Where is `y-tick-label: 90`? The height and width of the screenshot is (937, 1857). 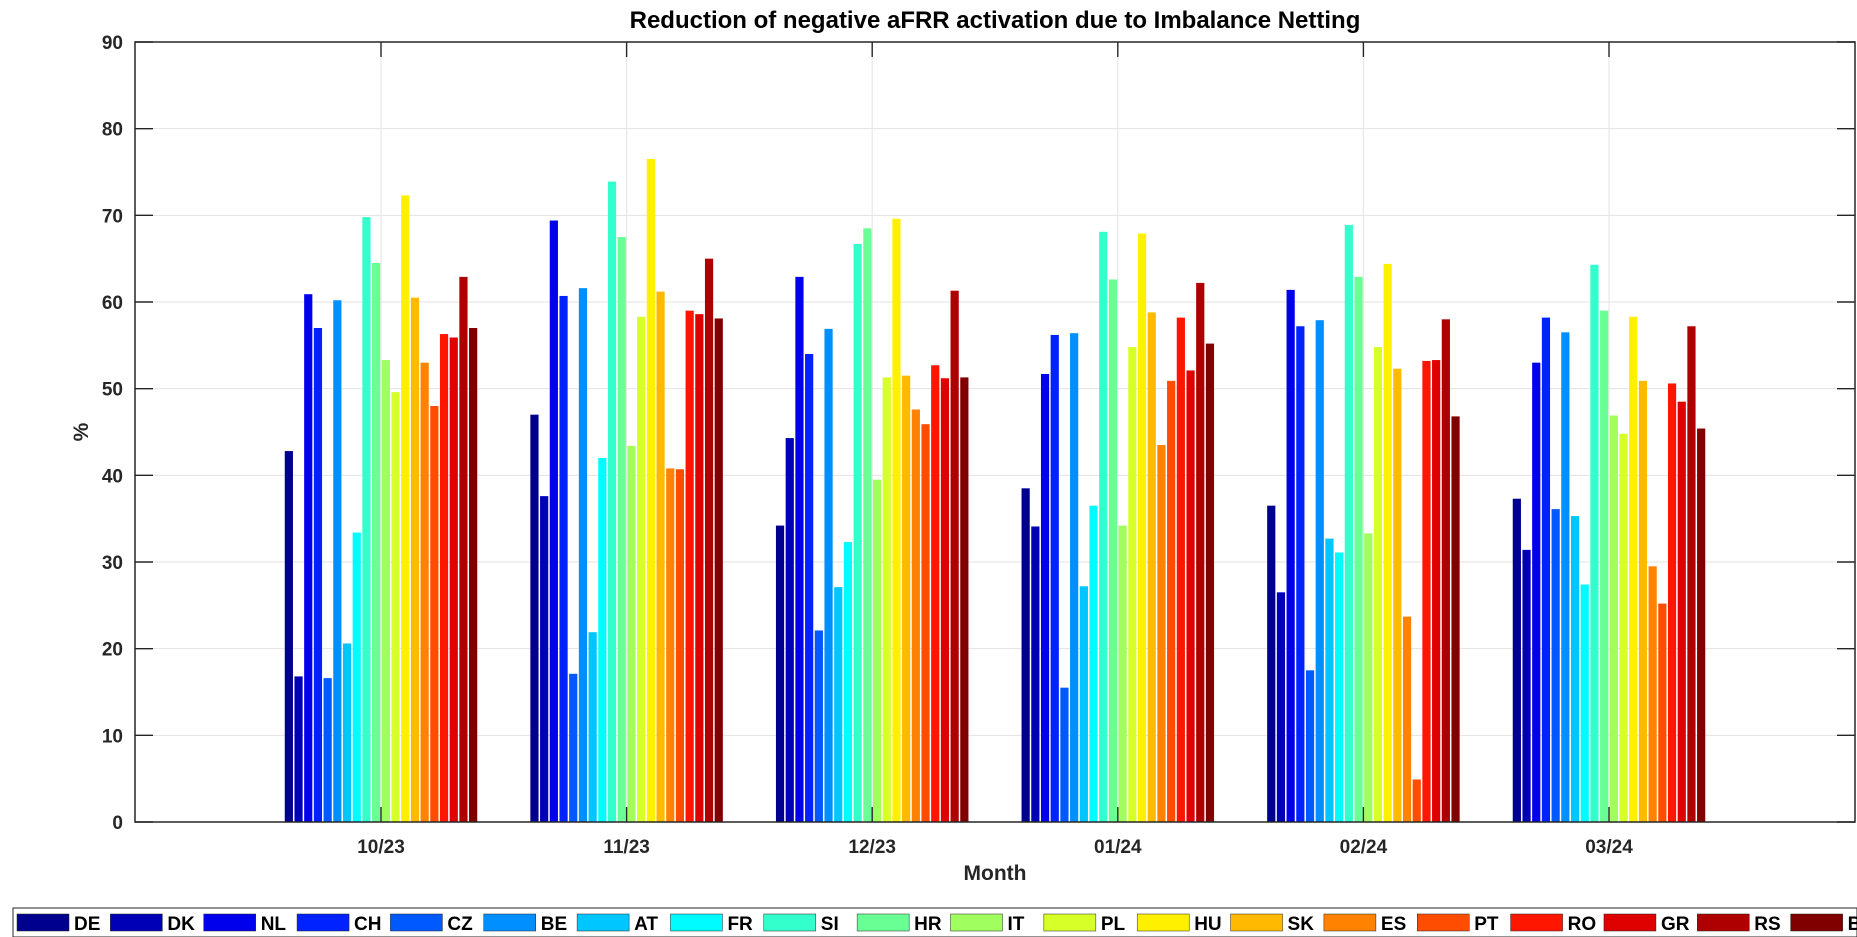
y-tick-label: 90 is located at coordinates (112, 43).